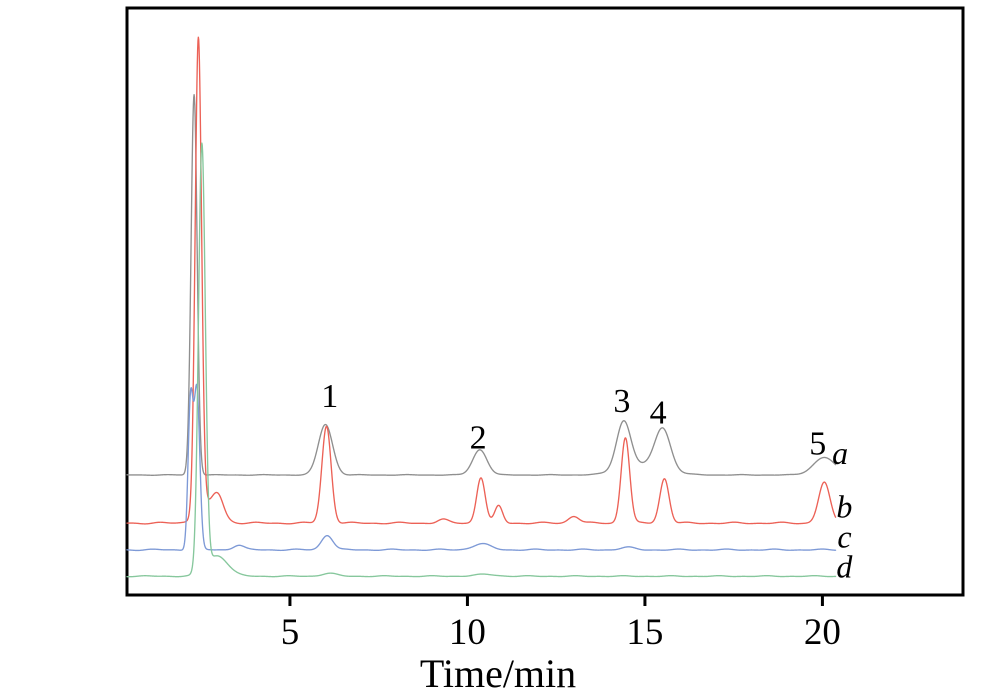 The height and width of the screenshot is (697, 996). Describe the element at coordinates (290, 632) in the screenshot. I see `x-tick-label: 5` at that location.